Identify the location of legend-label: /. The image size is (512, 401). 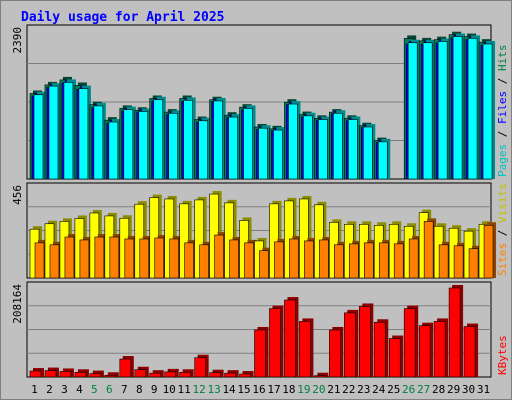
(502, 134).